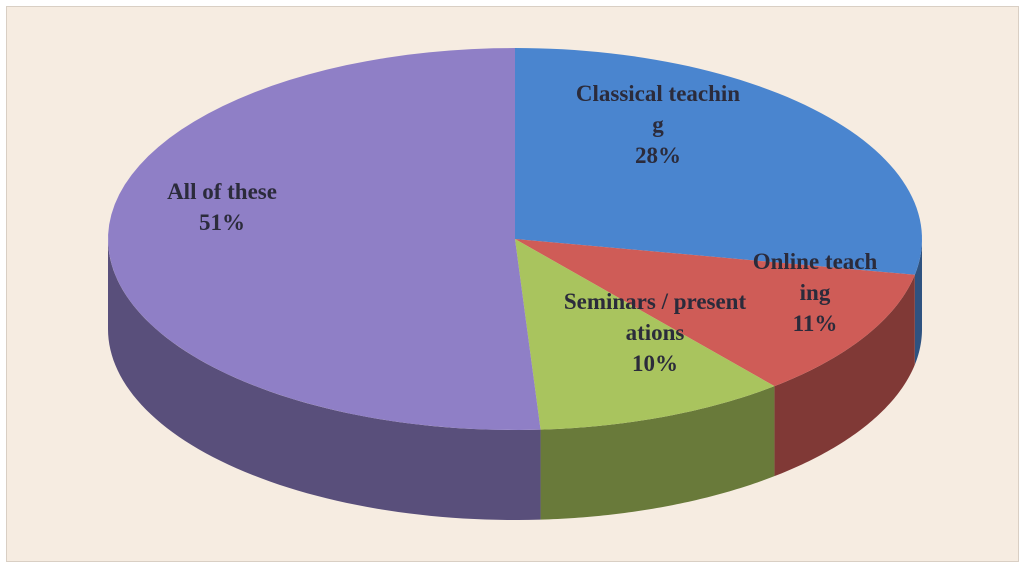 The width and height of the screenshot is (1025, 568). I want to click on data-label: Seminars / presentations 10%, so click(655, 332).